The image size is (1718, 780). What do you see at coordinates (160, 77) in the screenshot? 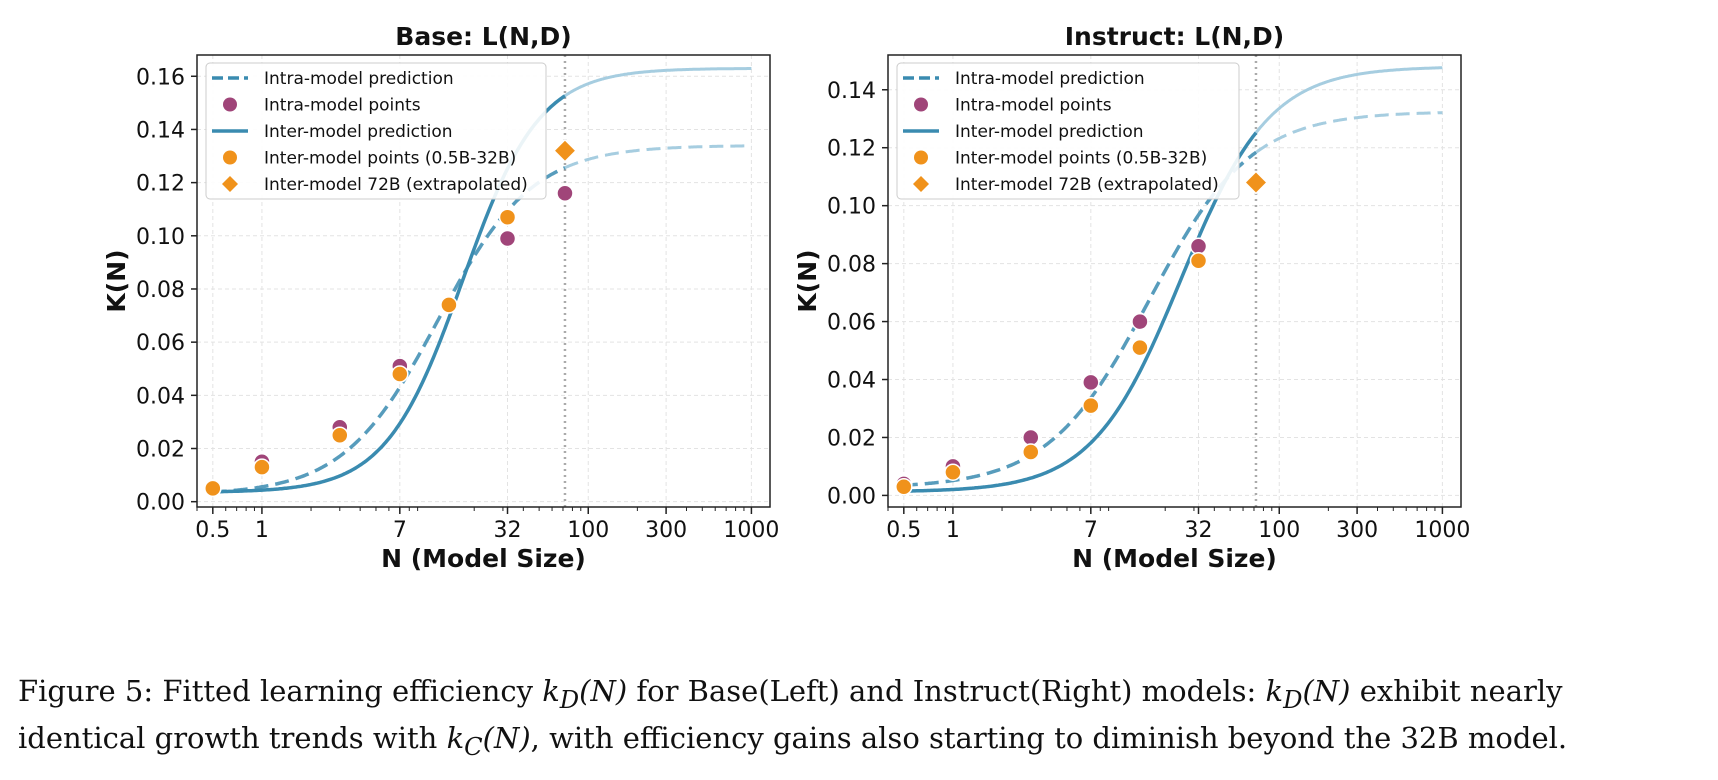
I see `y-tick-label: 0.16` at bounding box center [160, 77].